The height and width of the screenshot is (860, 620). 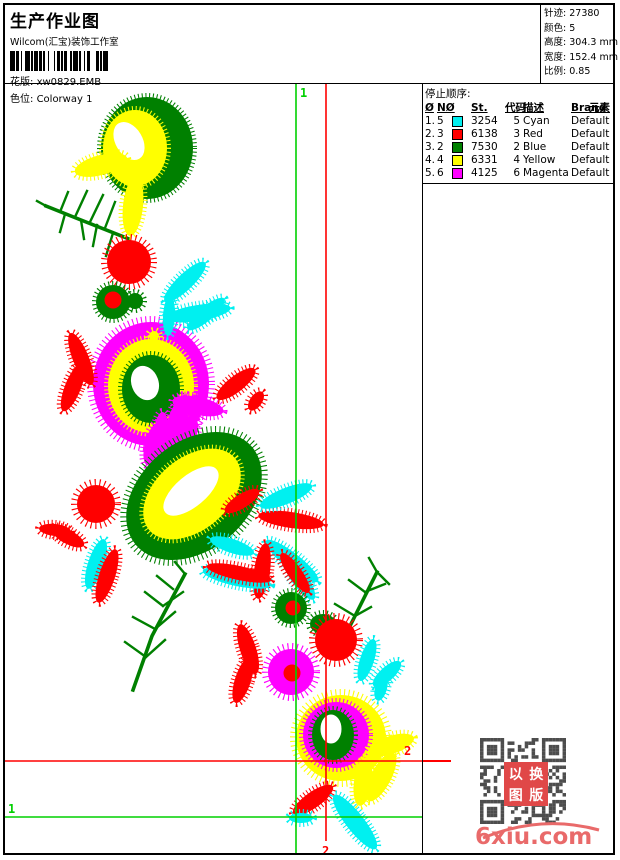 What do you see at coordinates (129, 262) in the screenshot?
I see `flower-red-ball` at bounding box center [129, 262].